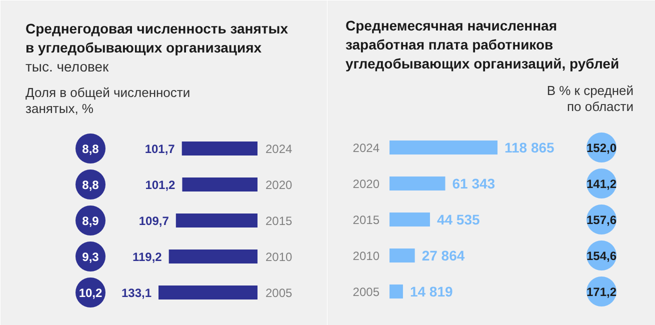 The height and width of the screenshot is (325, 655). I want to click on chart-title: Среднемесячная начисленная заработная плата работников угледобывающих организаций, рублей, so click(483, 45).